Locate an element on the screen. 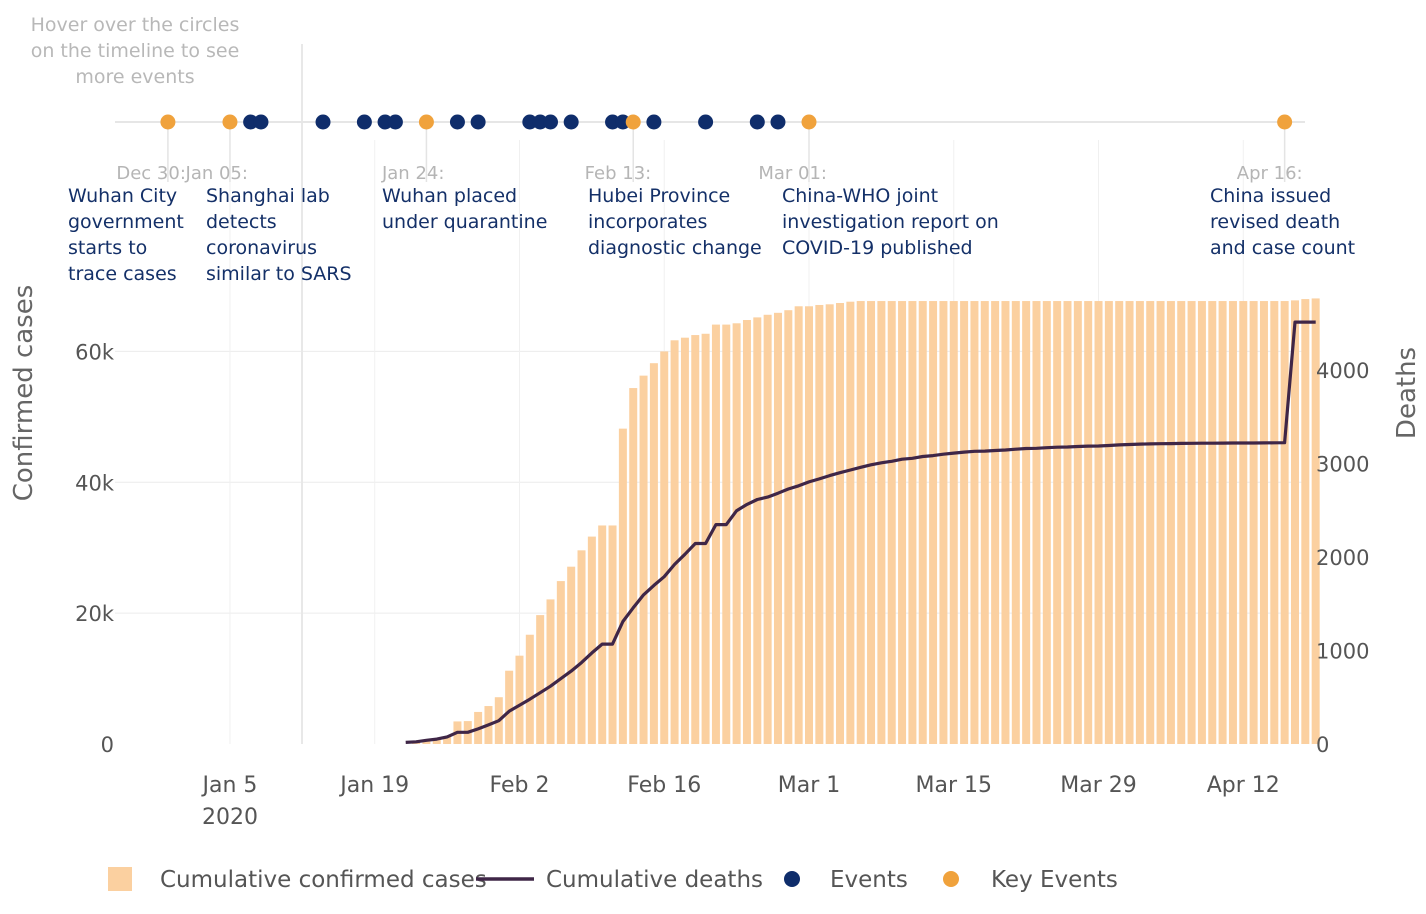 The width and height of the screenshot is (1426, 914). x-tick-label: Mar 15 is located at coordinates (954, 785).